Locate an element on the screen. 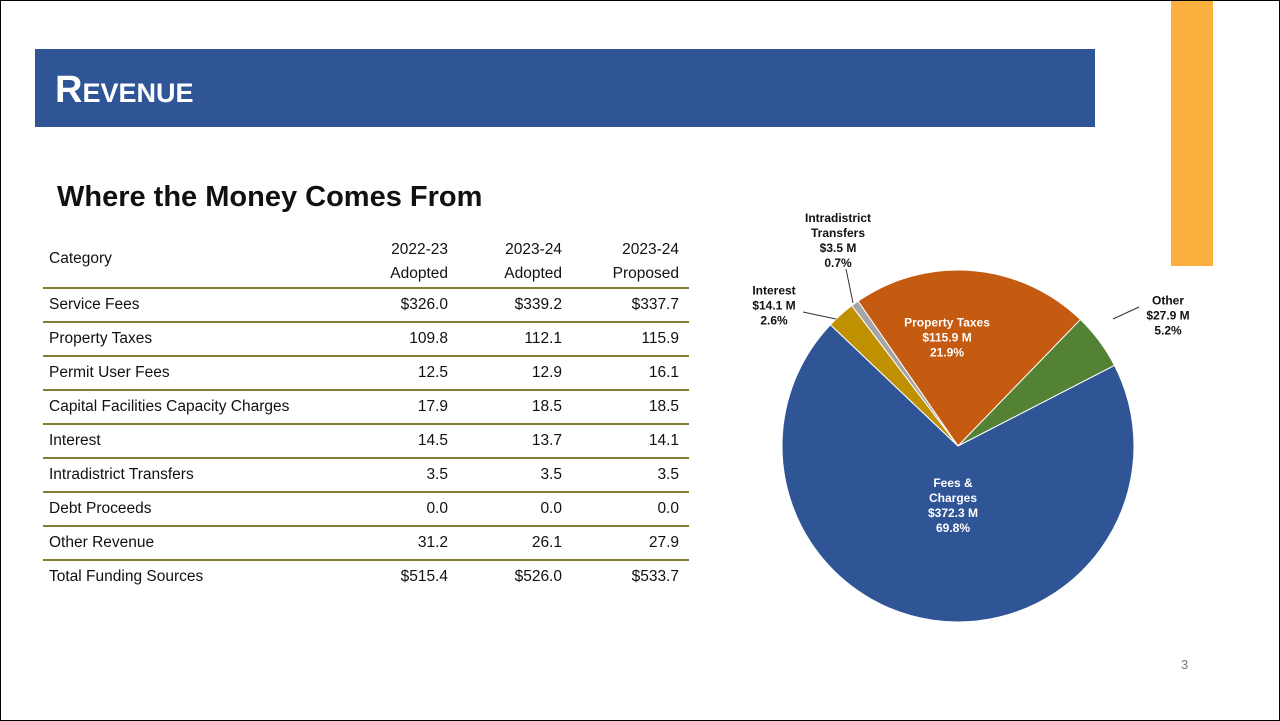 This screenshot has width=1280, height=721. slice-label: Interest $14.1 M 2.6% is located at coordinates (774, 306).